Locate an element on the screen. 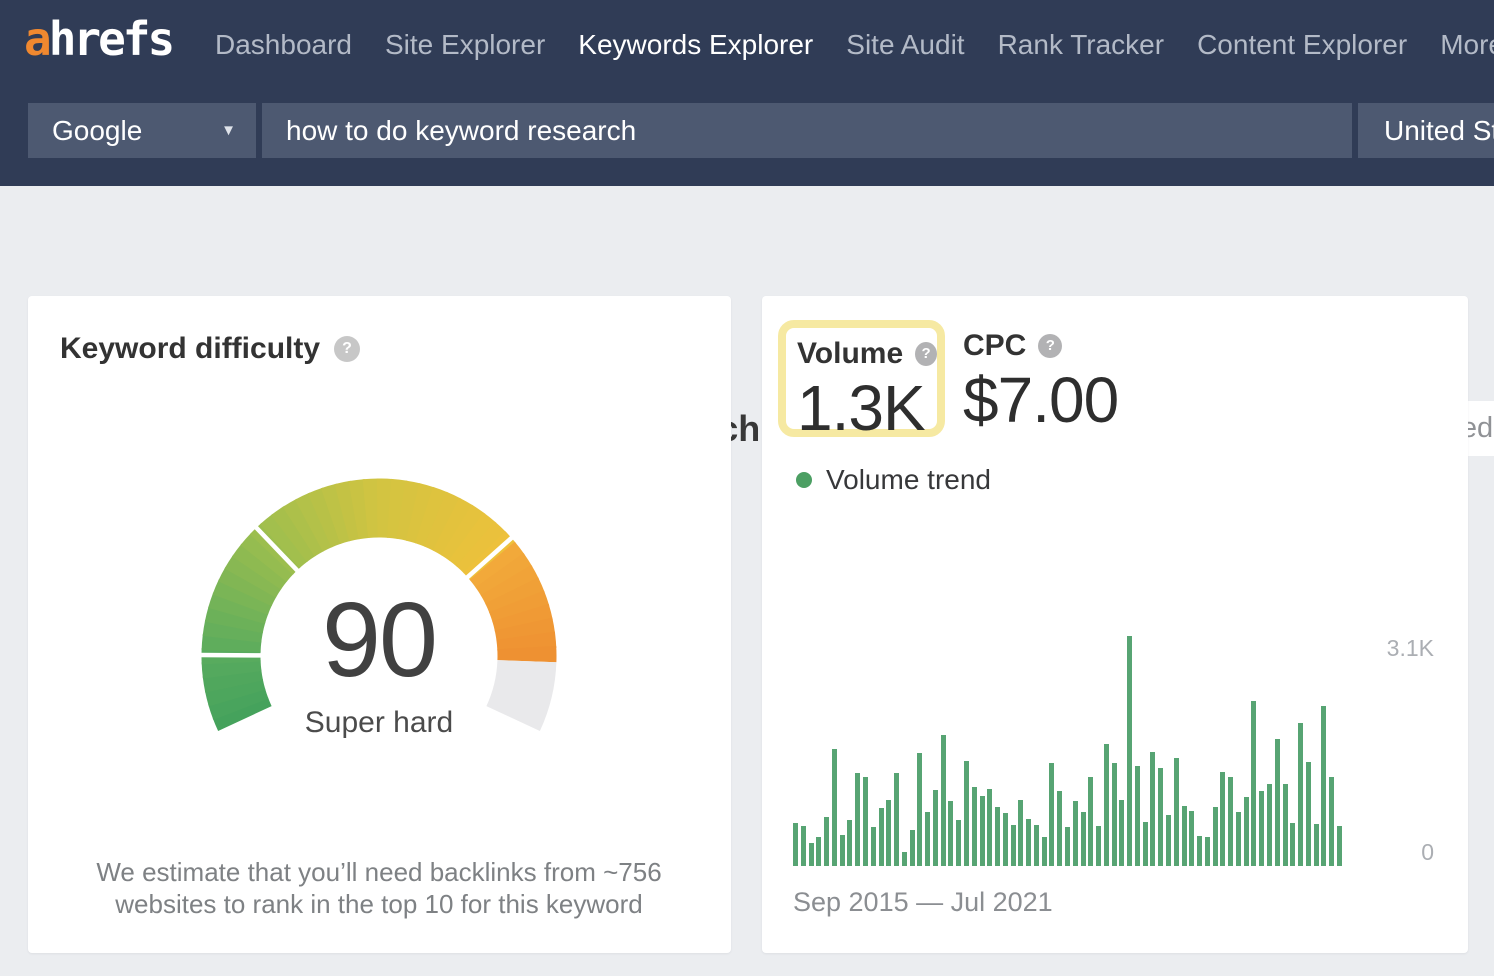  cpc-label: CPC is located at coordinates (995, 345).